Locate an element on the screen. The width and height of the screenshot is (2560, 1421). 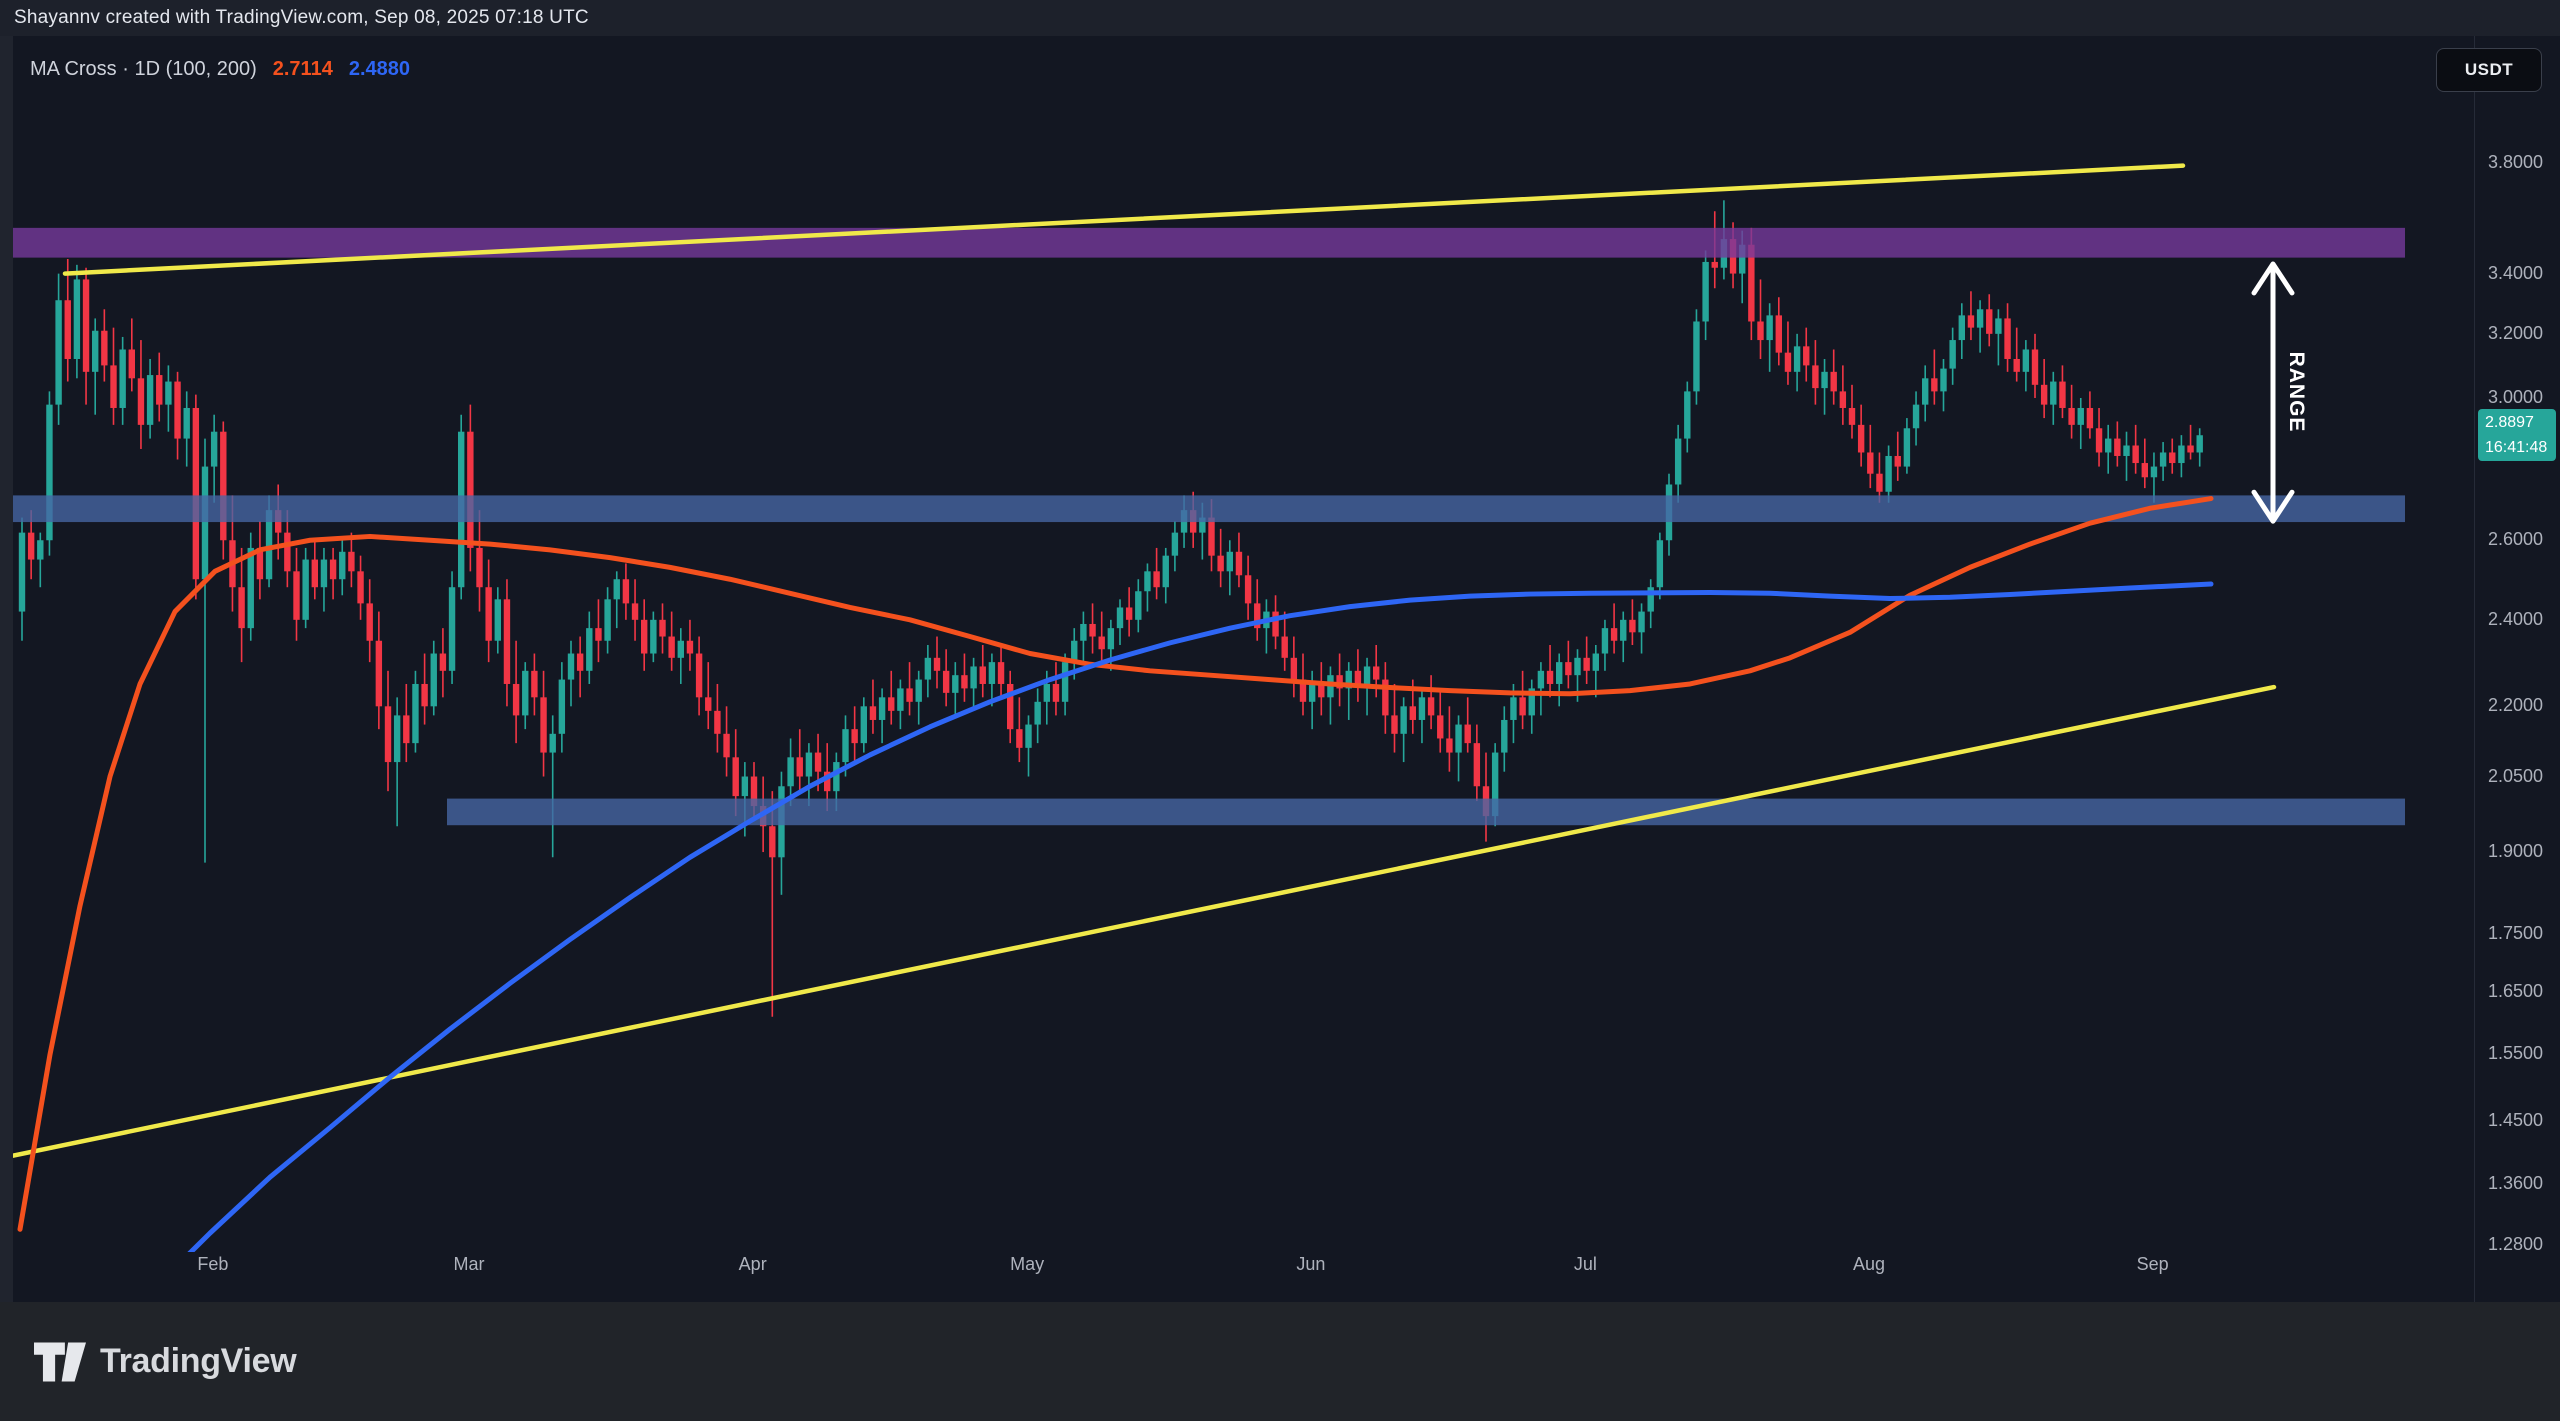
month-label-jun: Jun is located at coordinates (1311, 1264).